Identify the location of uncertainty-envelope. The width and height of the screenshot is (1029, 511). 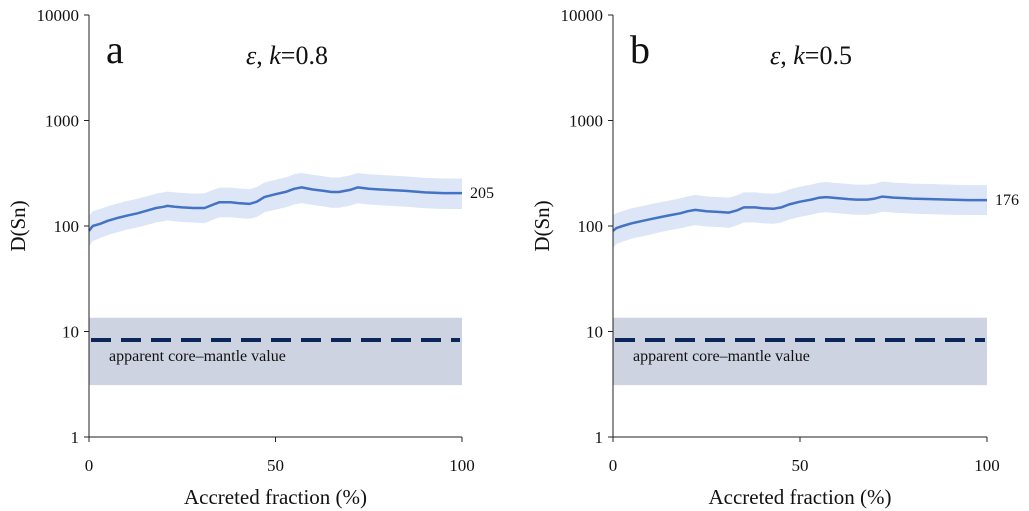
(275, 210).